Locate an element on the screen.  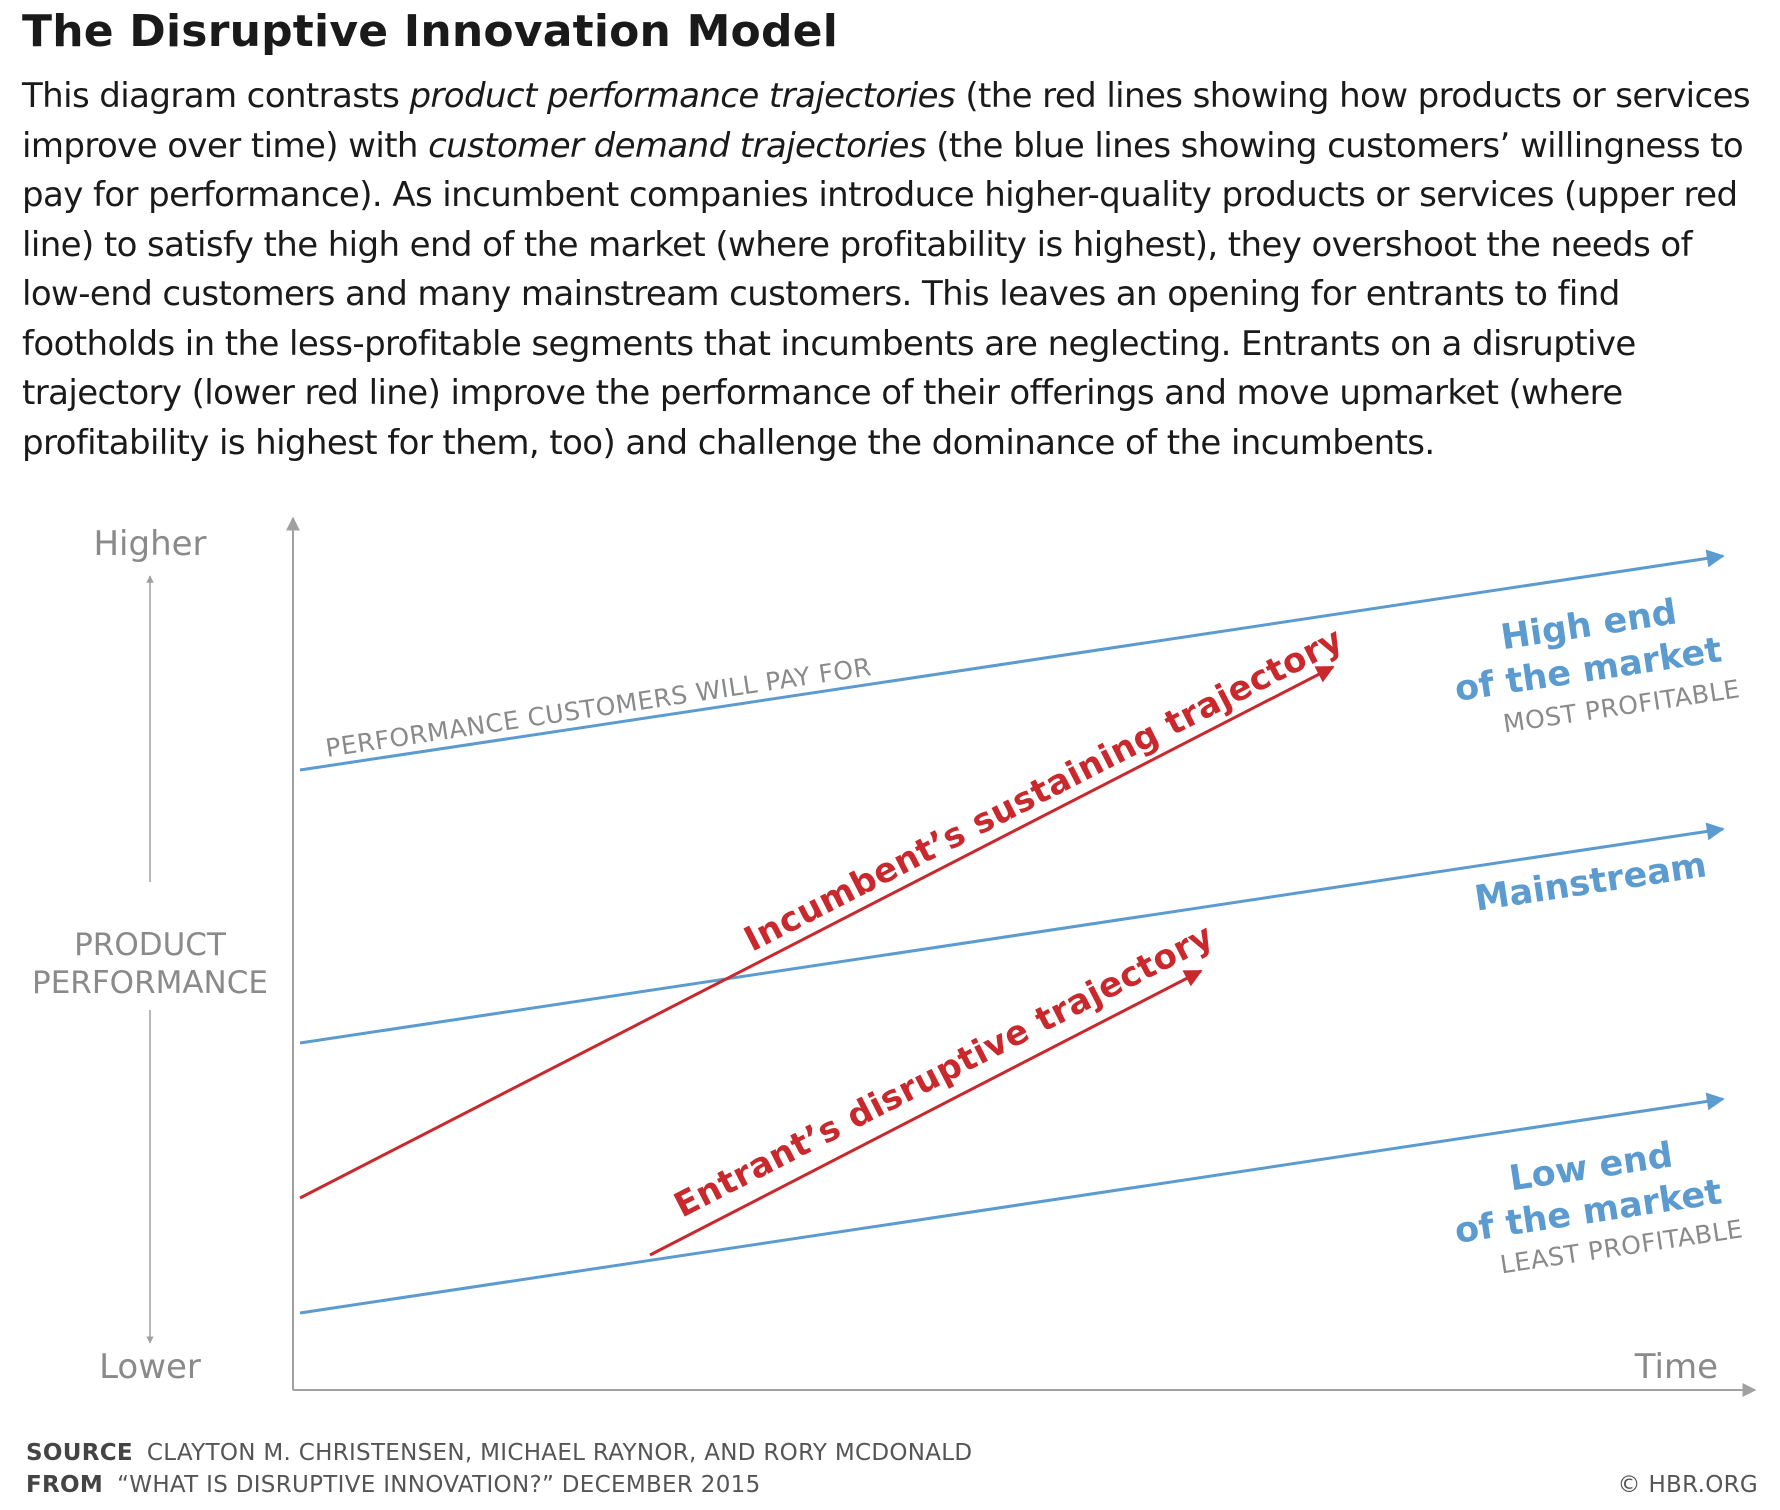
entrant-trajectory-label: Entrant’s disruptive trajectory is located at coordinates (944, 1071).